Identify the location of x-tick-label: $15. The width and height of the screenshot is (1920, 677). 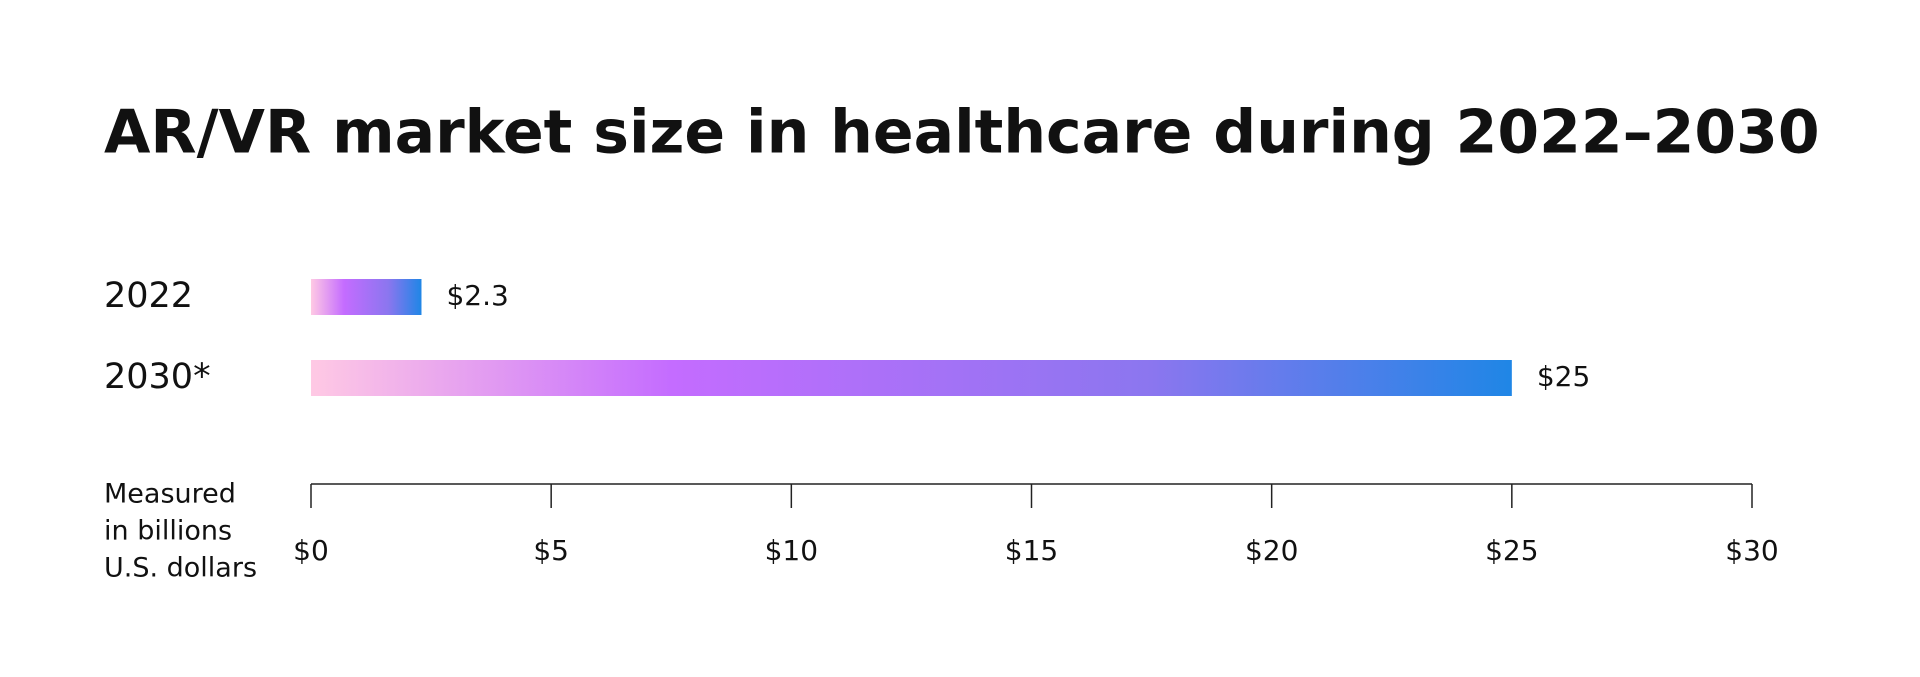
(1031, 550).